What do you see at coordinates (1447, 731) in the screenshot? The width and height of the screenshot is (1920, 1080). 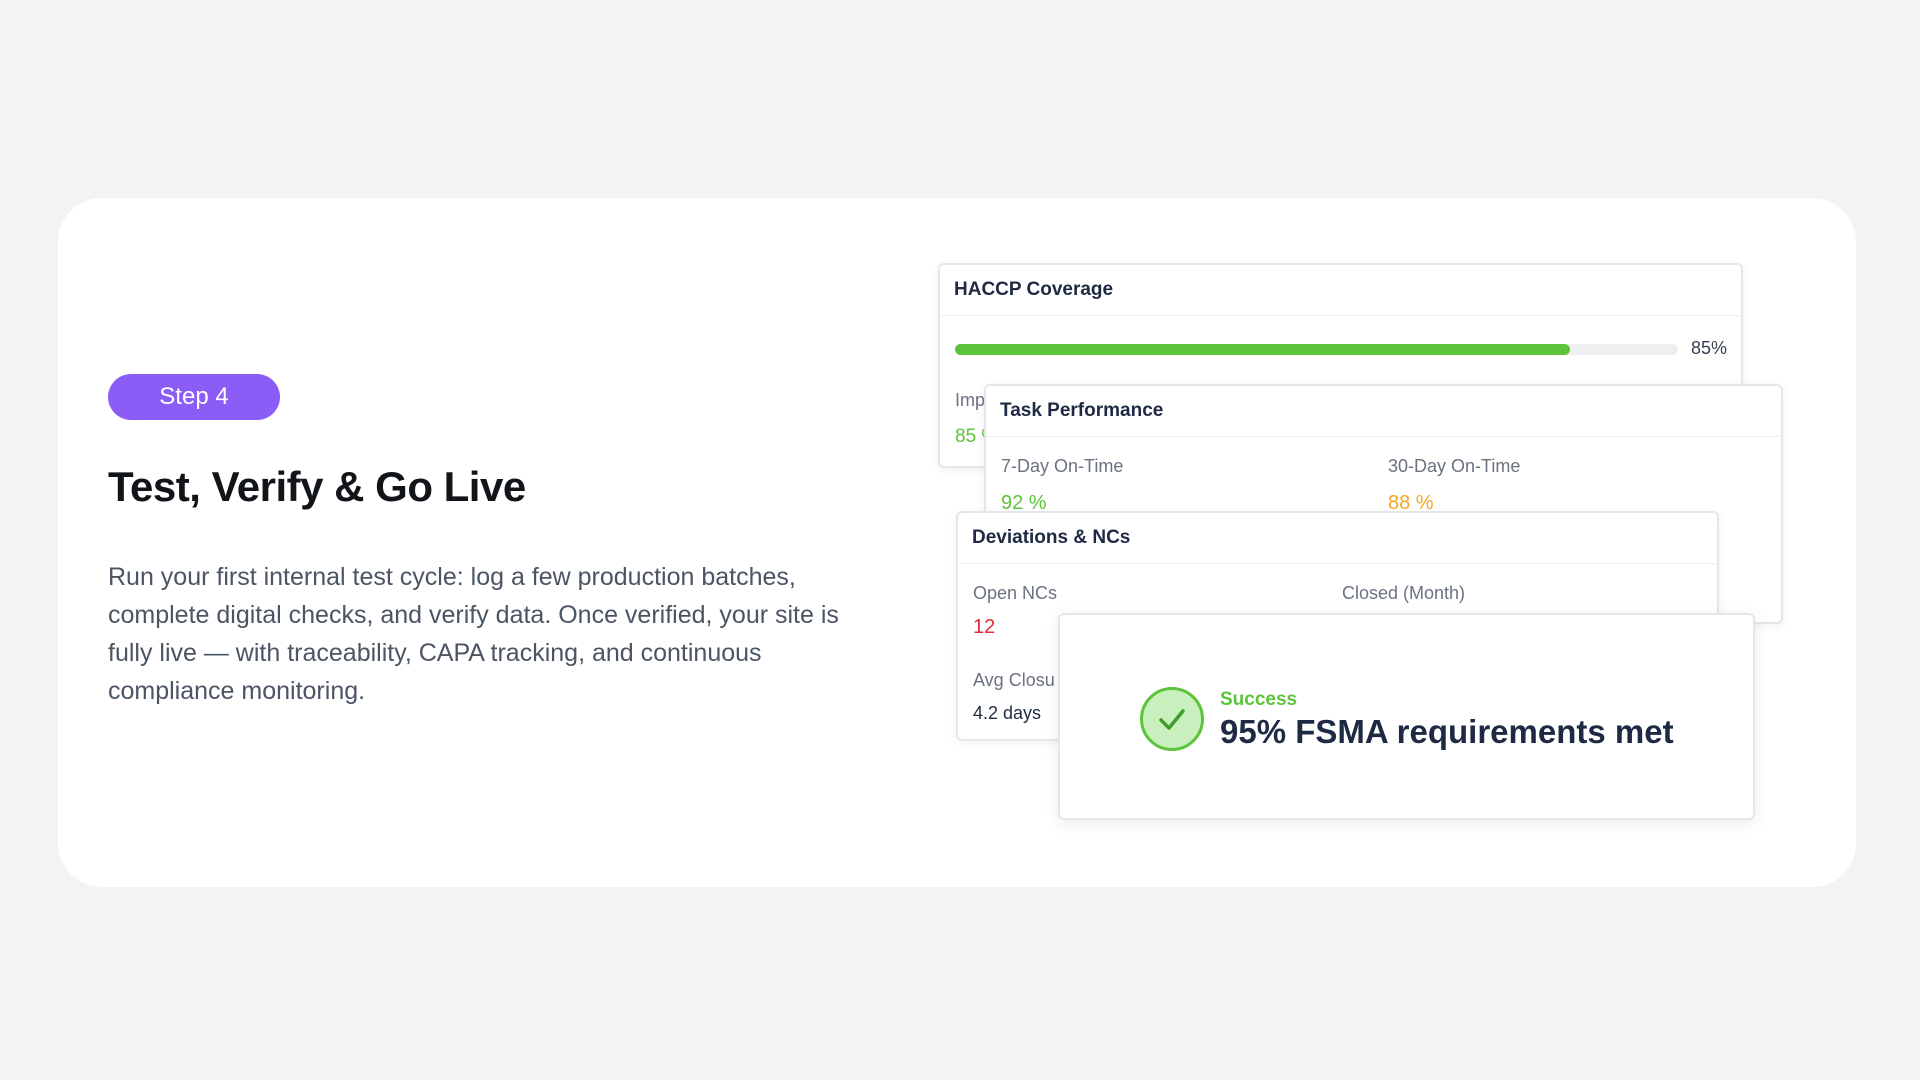 I see `success-message: 95% FSMA requirements met` at bounding box center [1447, 731].